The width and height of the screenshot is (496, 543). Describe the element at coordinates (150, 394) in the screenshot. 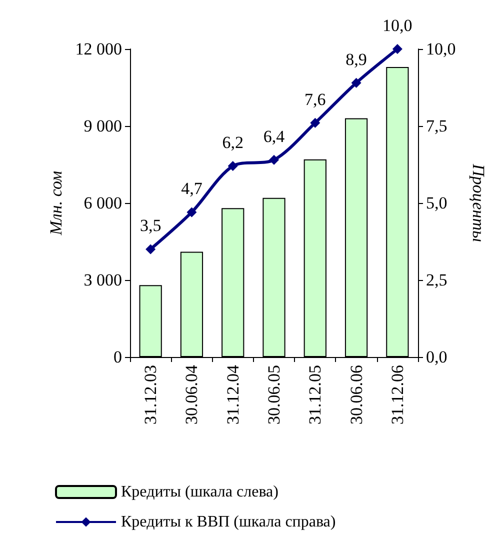

I see `x-tick-label: 31.12.03` at that location.